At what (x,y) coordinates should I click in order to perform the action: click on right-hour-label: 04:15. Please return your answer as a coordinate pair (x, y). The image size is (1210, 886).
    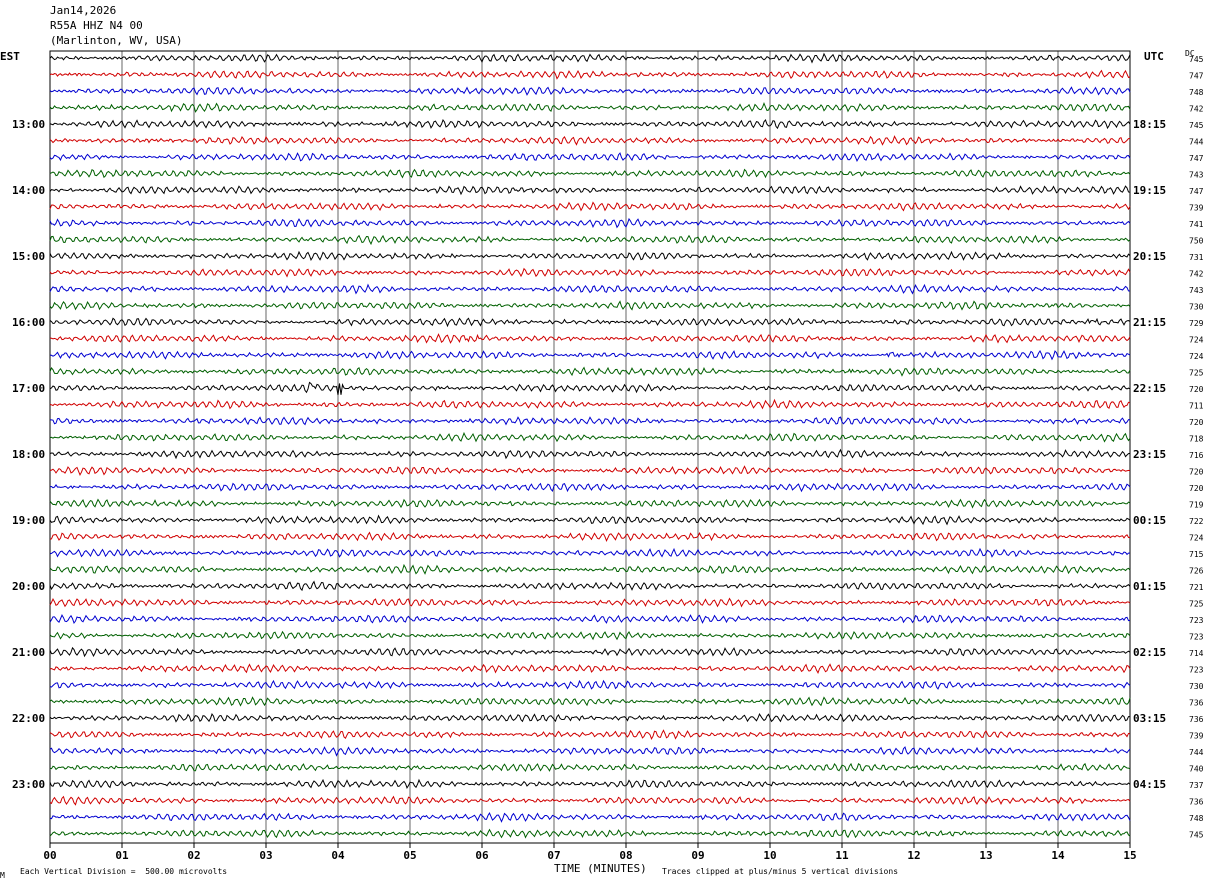
    Looking at the image, I should click on (1149, 784).